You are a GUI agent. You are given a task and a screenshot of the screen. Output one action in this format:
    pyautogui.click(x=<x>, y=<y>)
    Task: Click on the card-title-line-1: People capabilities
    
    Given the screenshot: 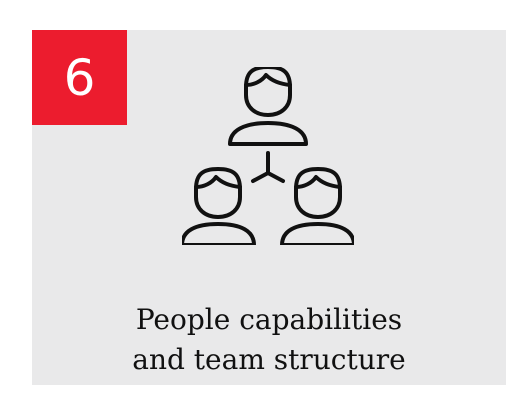 What is the action you would take?
    pyautogui.click(x=269, y=319)
    